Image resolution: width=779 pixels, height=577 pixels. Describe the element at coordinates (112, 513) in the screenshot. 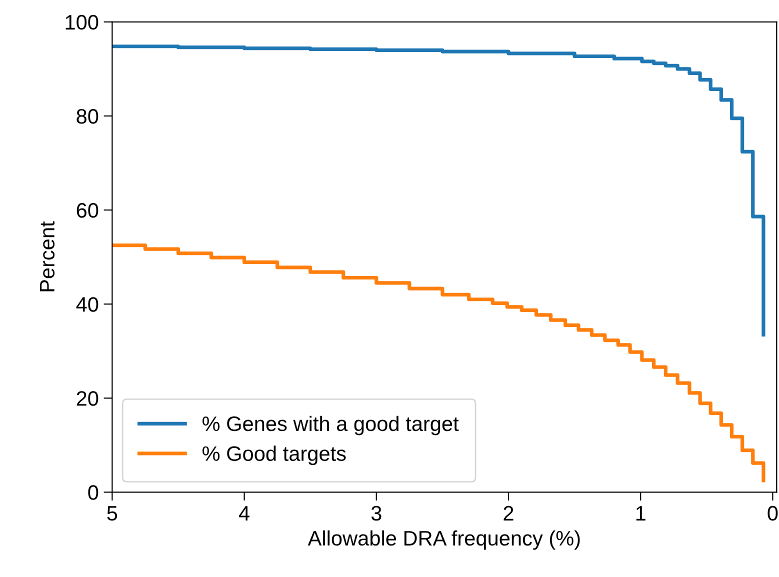

I see `x-tick-label: 5` at that location.